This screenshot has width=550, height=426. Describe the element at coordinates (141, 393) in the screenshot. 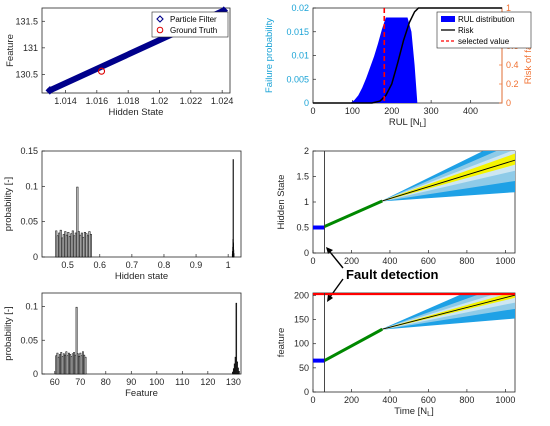

I see `p5-x-axis-label: Feature` at that location.